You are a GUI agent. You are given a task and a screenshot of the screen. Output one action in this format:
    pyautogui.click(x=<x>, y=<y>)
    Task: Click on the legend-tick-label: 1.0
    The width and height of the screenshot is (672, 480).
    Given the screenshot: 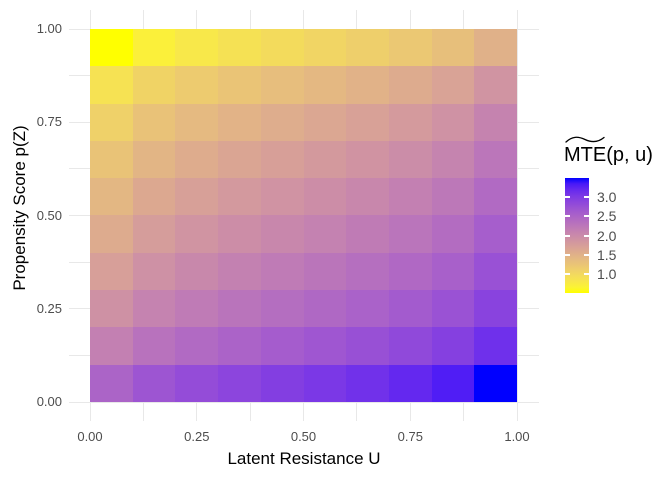 What is the action you would take?
    pyautogui.click(x=607, y=274)
    